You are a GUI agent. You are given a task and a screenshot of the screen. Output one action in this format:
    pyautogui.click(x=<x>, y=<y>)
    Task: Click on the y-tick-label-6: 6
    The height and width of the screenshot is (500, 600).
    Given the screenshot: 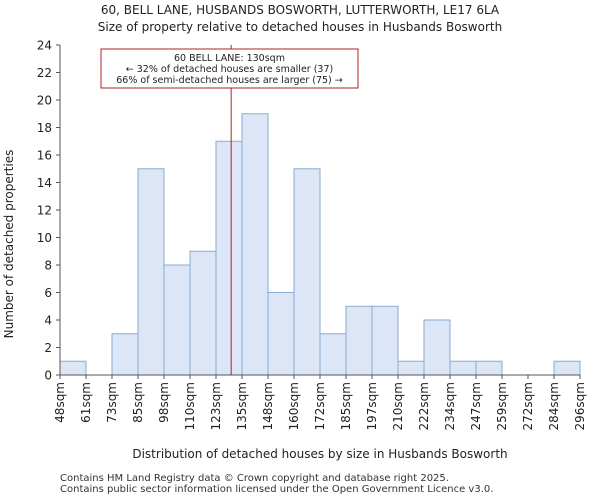 What is the action you would take?
    pyautogui.click(x=48, y=293)
    